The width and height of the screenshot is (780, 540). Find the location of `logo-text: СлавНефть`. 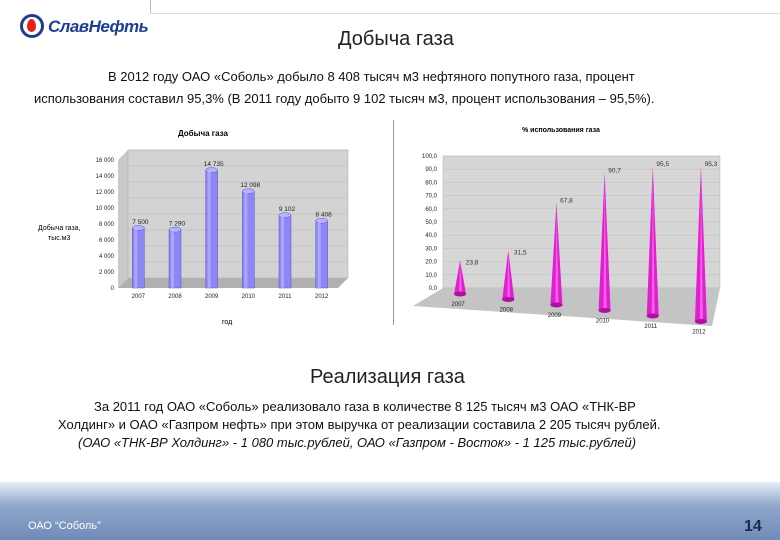

logo-text: СлавНефть is located at coordinates (98, 26).